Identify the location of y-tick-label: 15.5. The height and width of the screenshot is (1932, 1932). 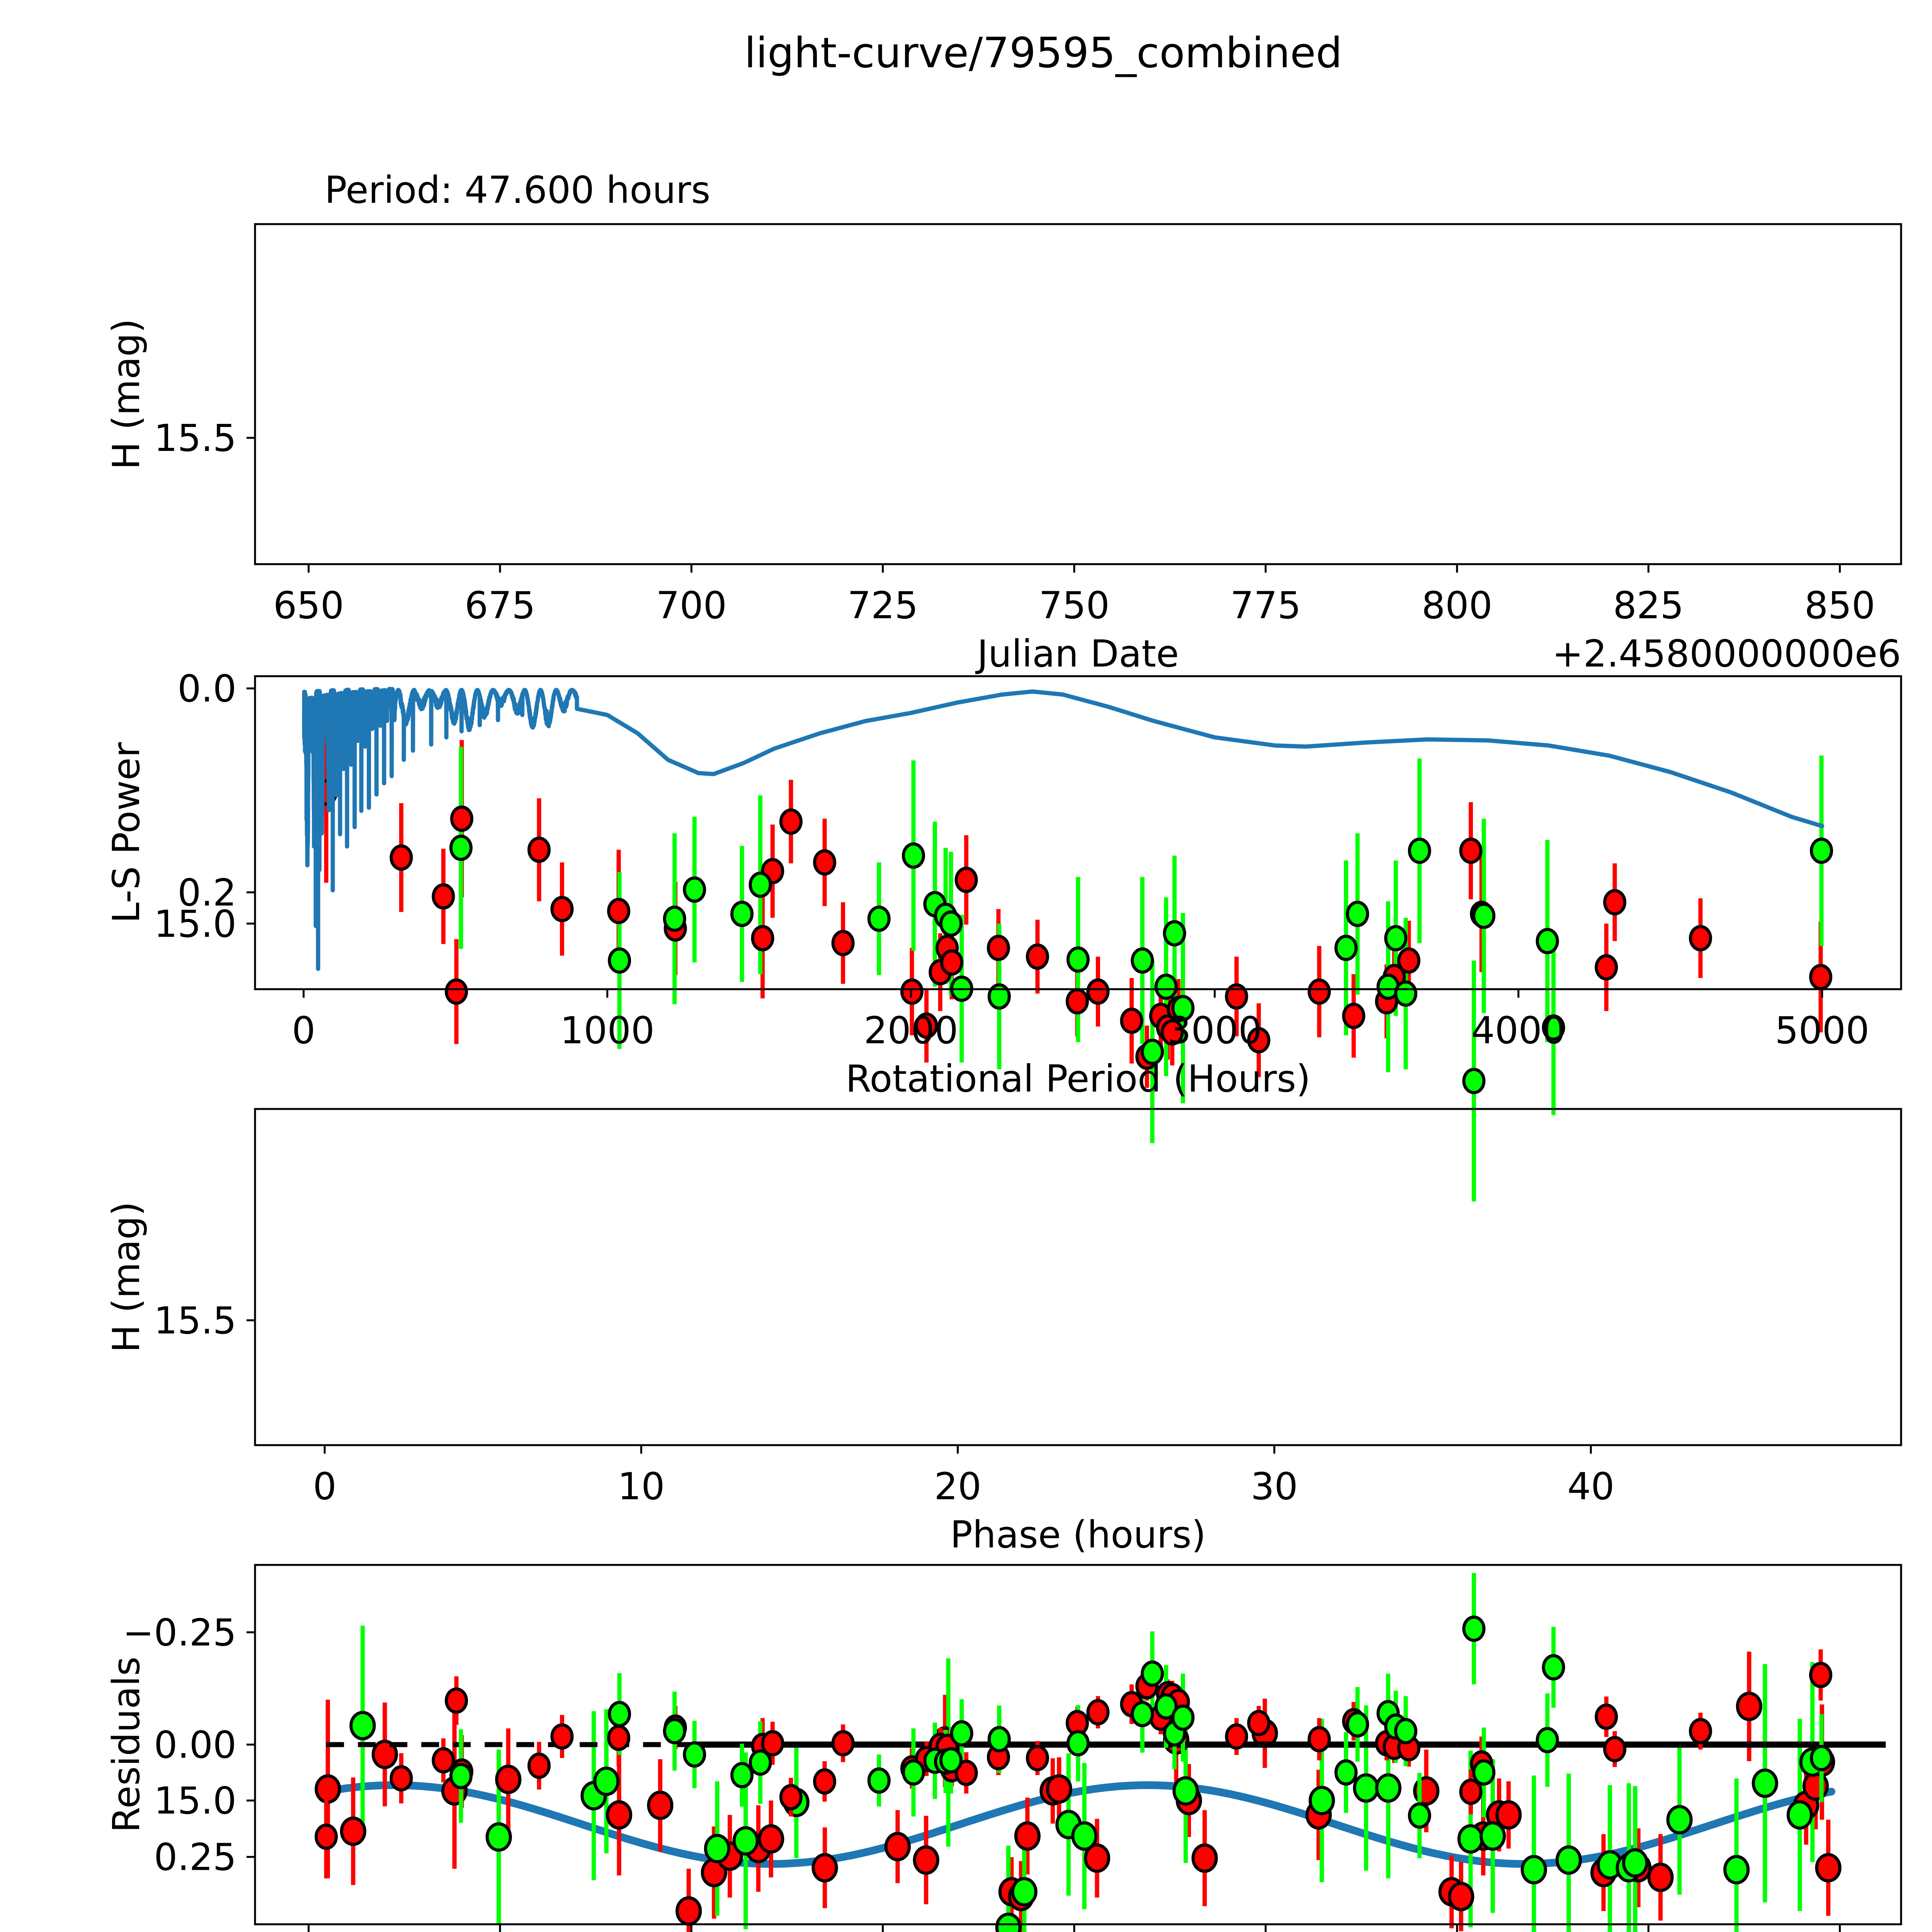
(195, 439).